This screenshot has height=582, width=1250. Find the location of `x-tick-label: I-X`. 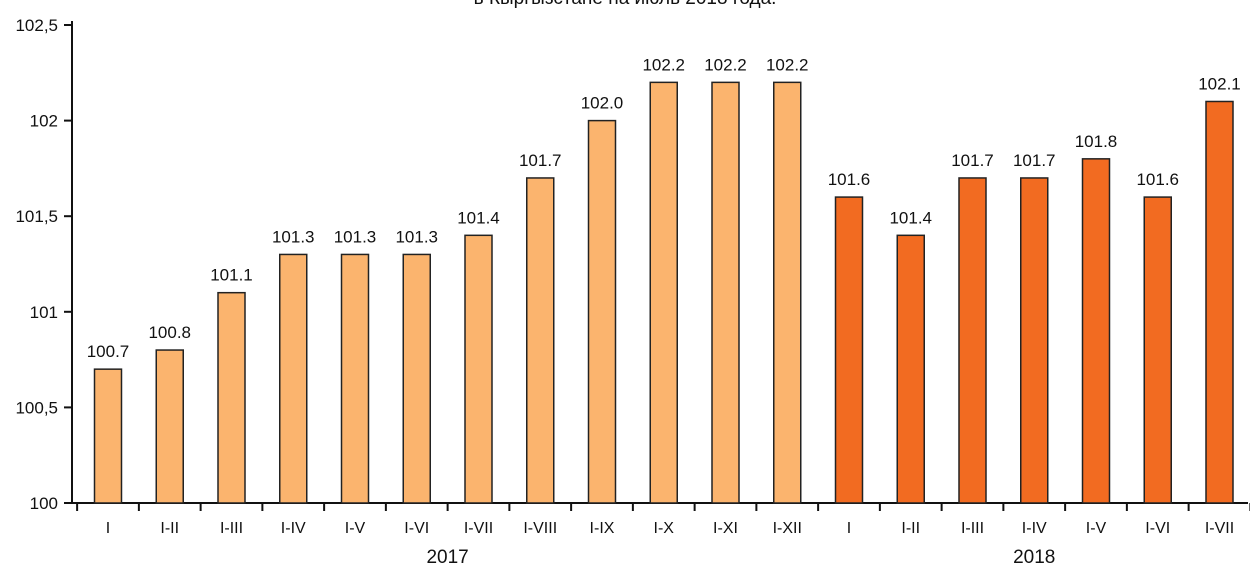

x-tick-label: I-X is located at coordinates (664, 528).